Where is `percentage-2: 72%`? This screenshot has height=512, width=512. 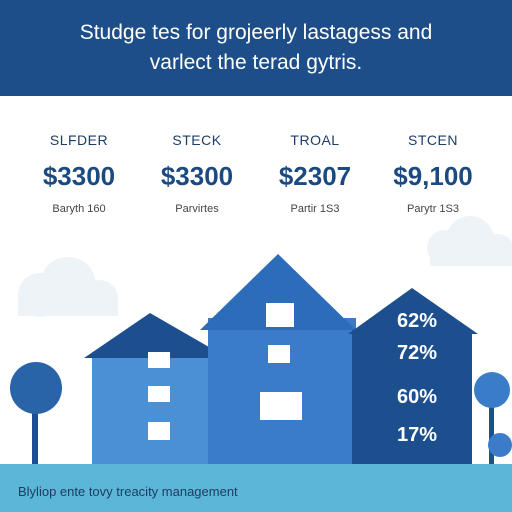 percentage-2: 72% is located at coordinates (417, 353).